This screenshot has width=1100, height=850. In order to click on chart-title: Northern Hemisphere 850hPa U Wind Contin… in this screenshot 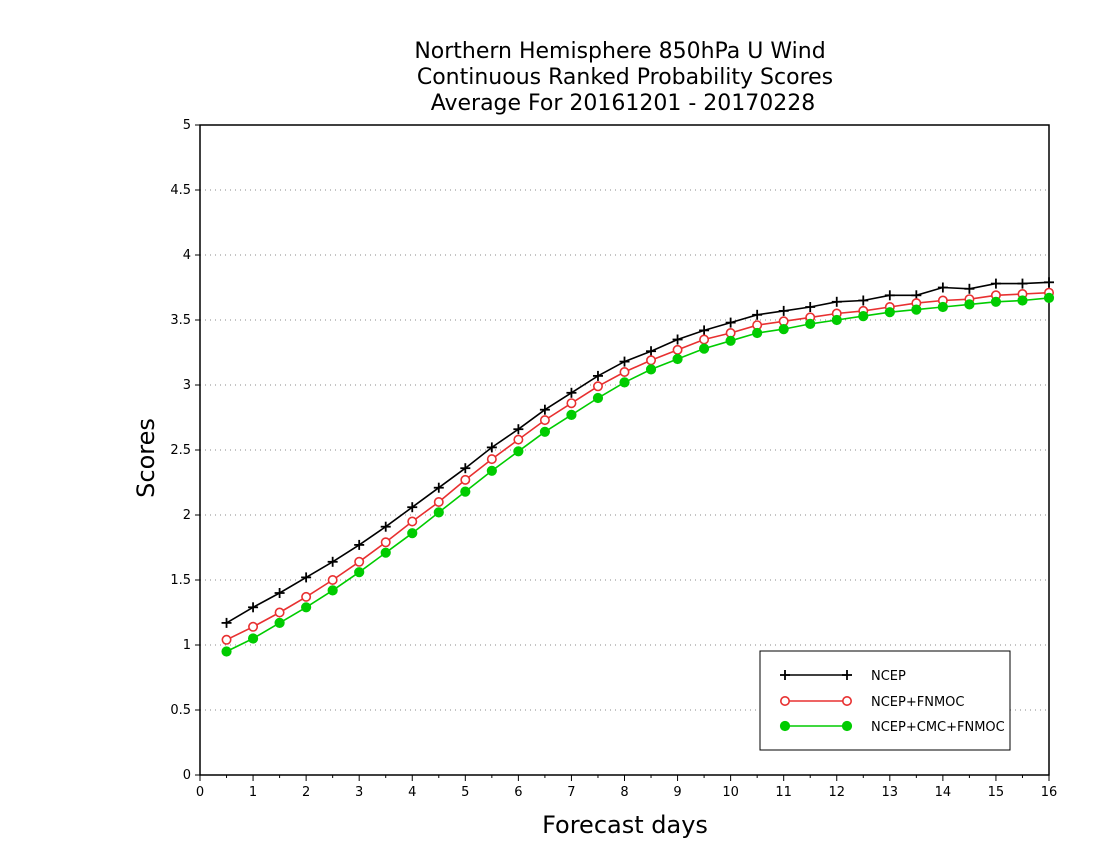, I will do `click(623, 77)`.